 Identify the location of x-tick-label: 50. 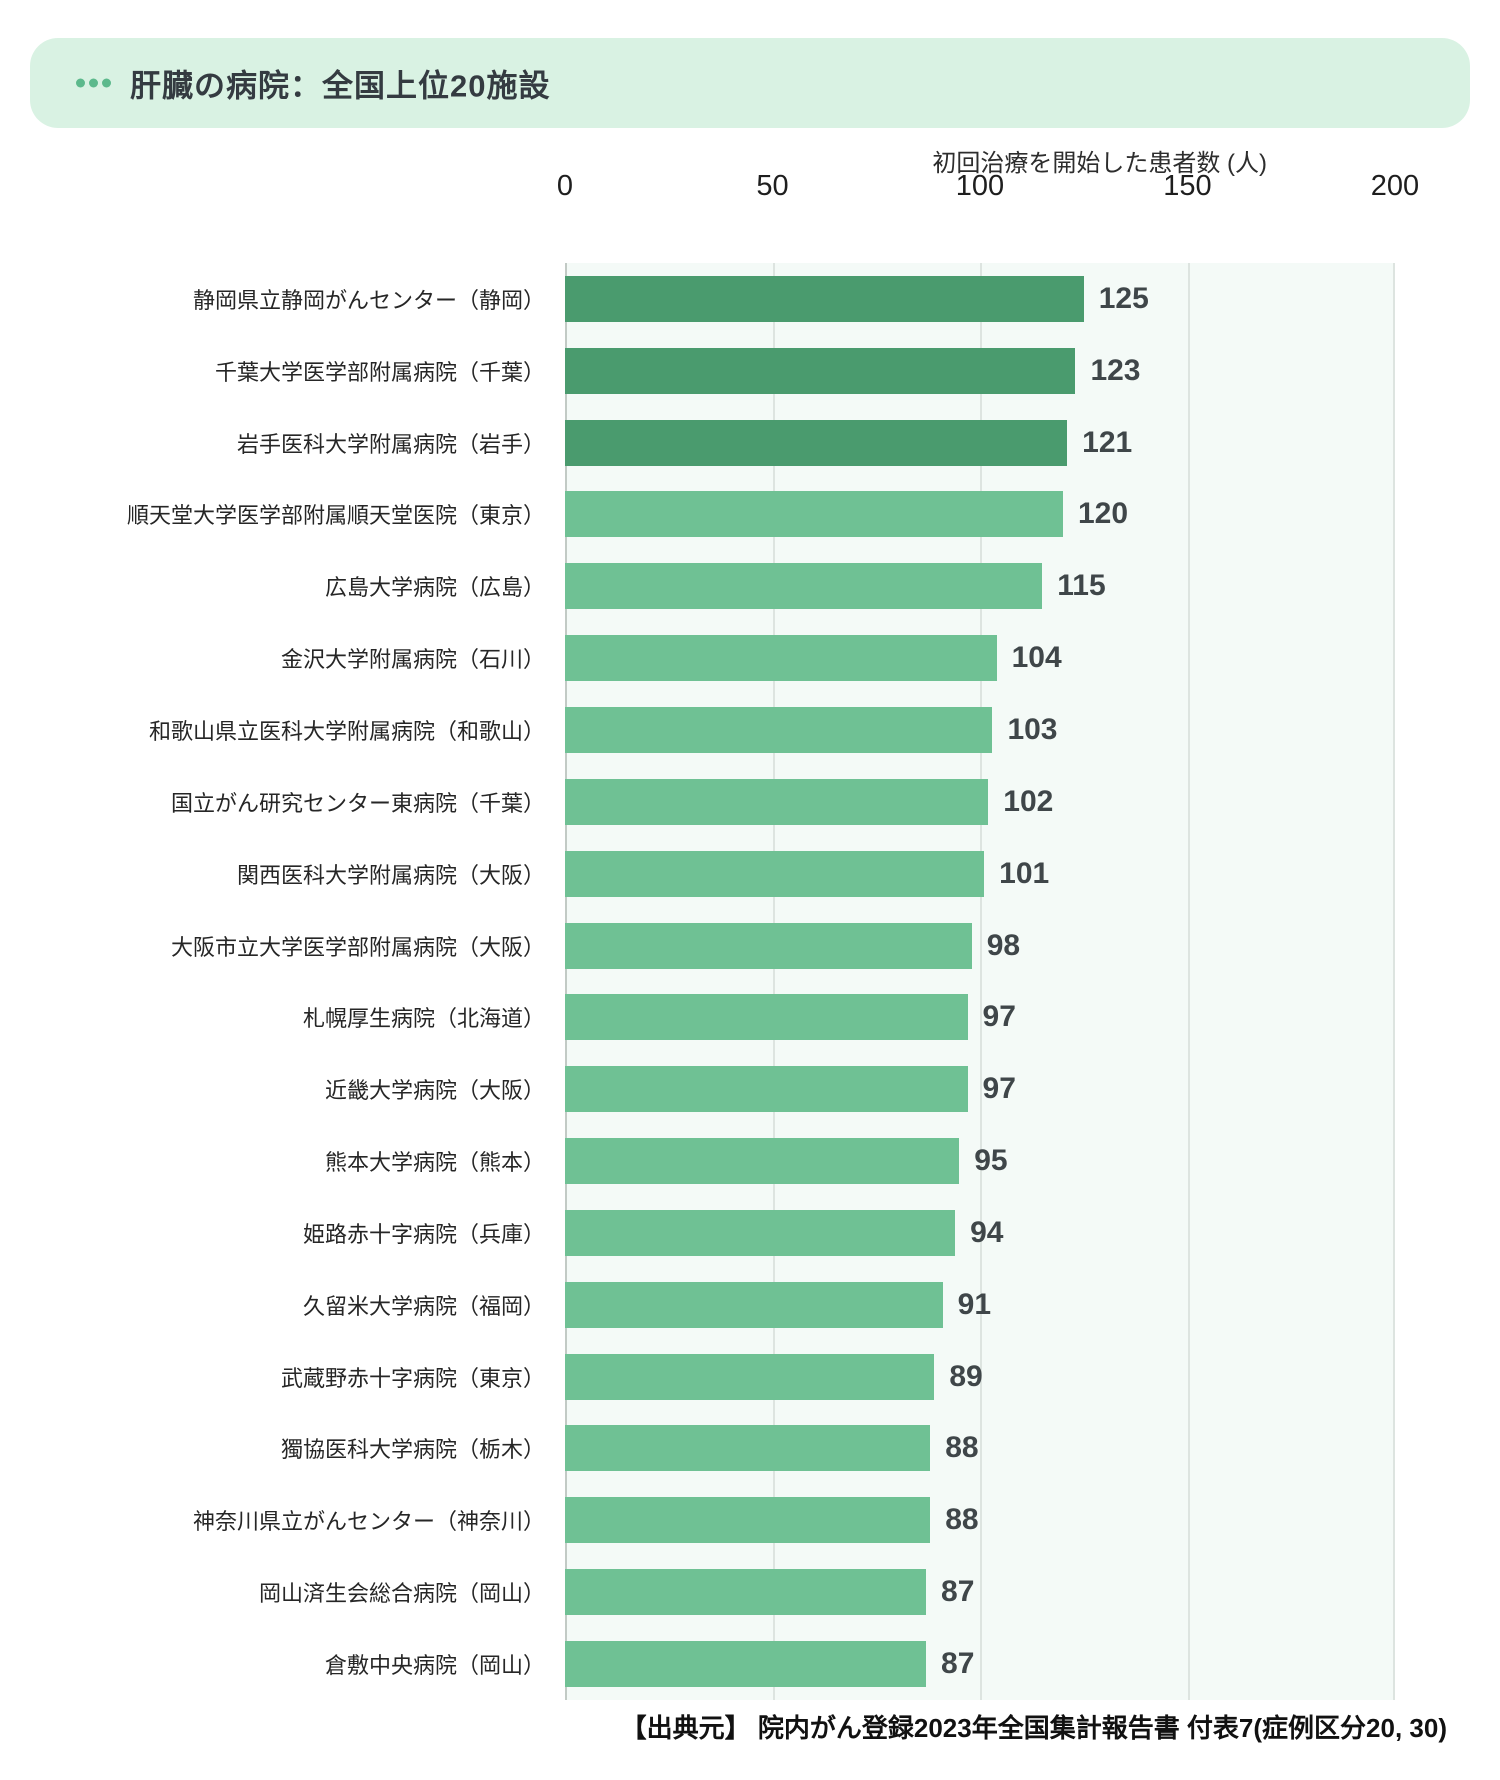
(772, 186).